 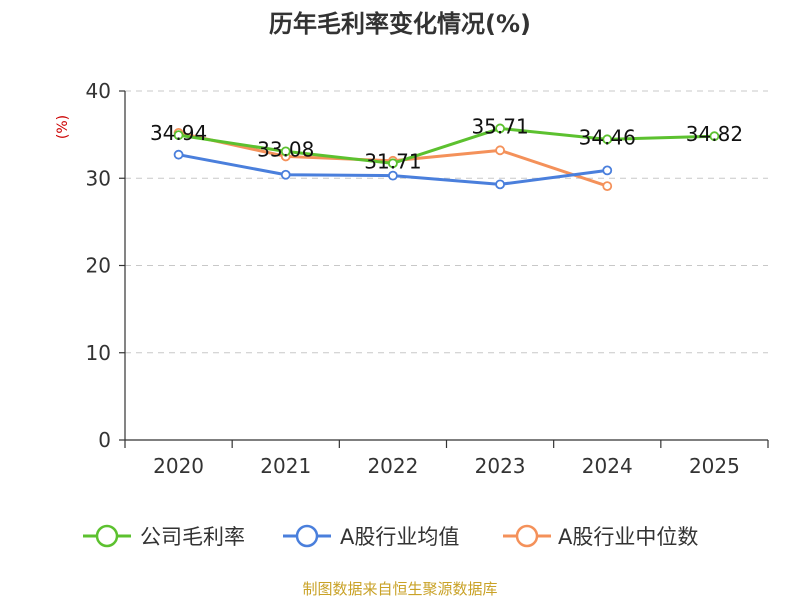 I want to click on y-tick-label-2: 20, so click(x=98, y=266).